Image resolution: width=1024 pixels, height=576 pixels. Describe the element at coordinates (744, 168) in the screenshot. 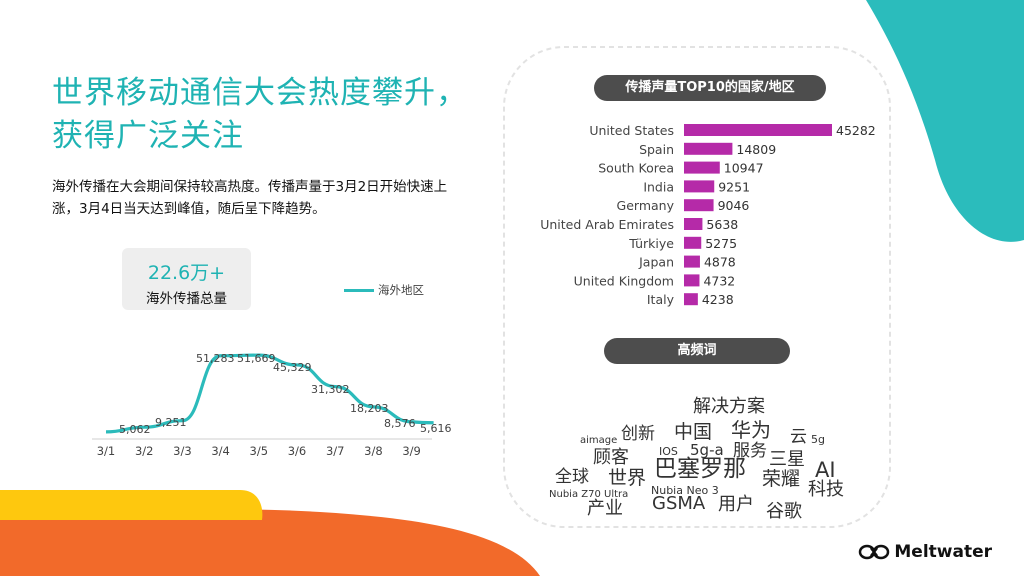

I see `bar-value-label: 10947` at that location.